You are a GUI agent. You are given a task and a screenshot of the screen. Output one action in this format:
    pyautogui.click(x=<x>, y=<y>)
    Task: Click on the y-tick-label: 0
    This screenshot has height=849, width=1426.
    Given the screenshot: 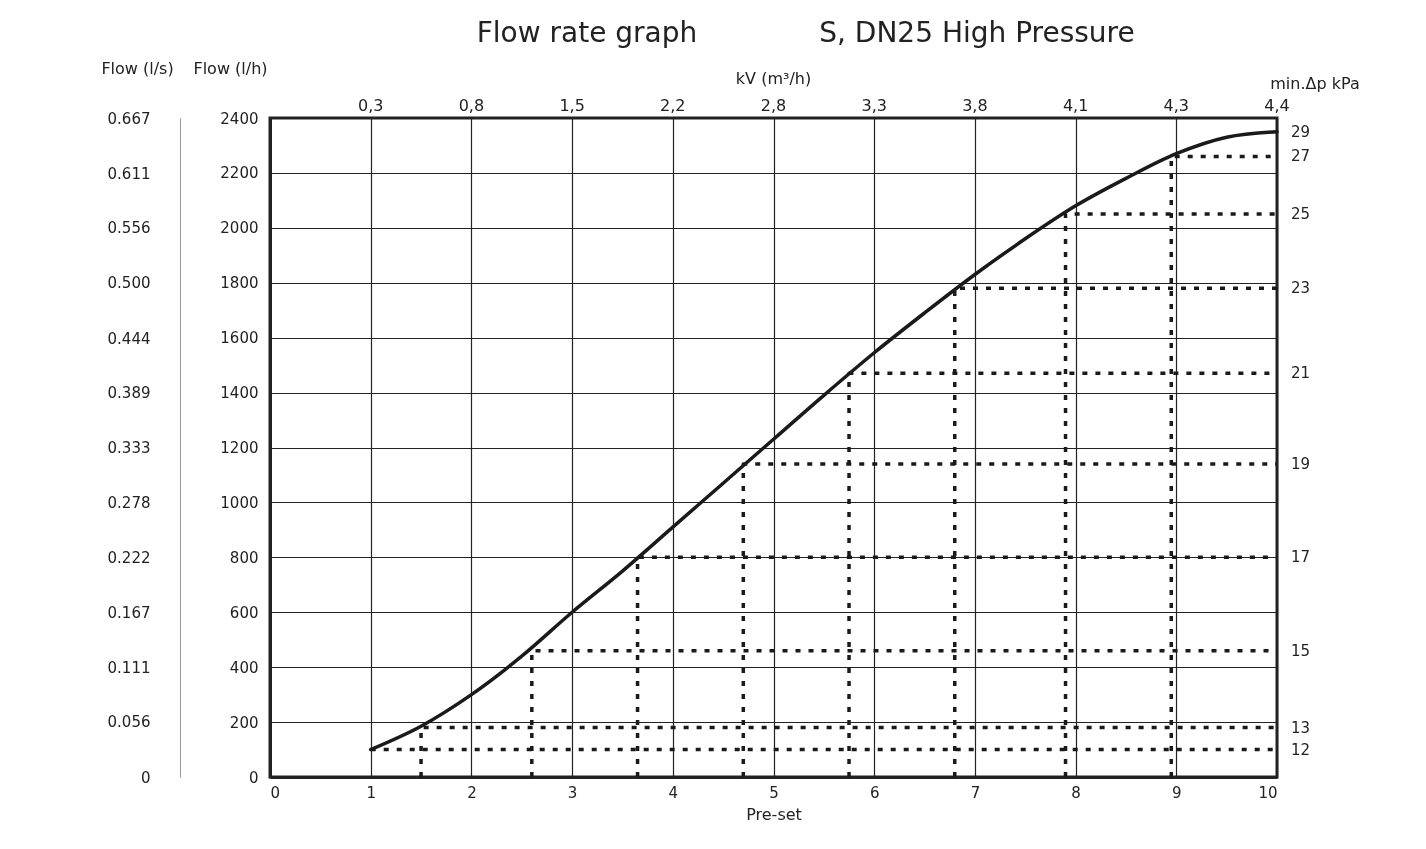 What is the action you would take?
    pyautogui.click(x=253, y=777)
    